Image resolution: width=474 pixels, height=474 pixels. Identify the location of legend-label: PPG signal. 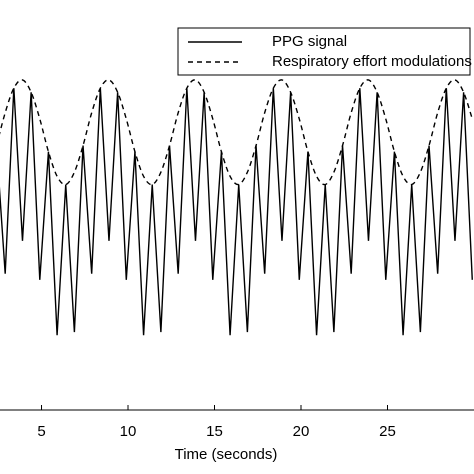
(309, 41).